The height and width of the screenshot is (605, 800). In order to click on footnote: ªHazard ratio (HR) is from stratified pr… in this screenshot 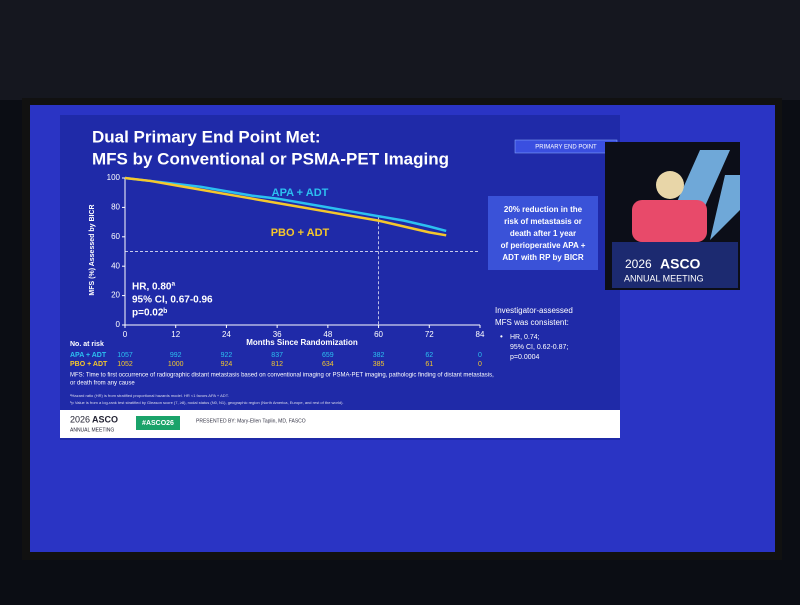, I will do `click(149, 395)`.